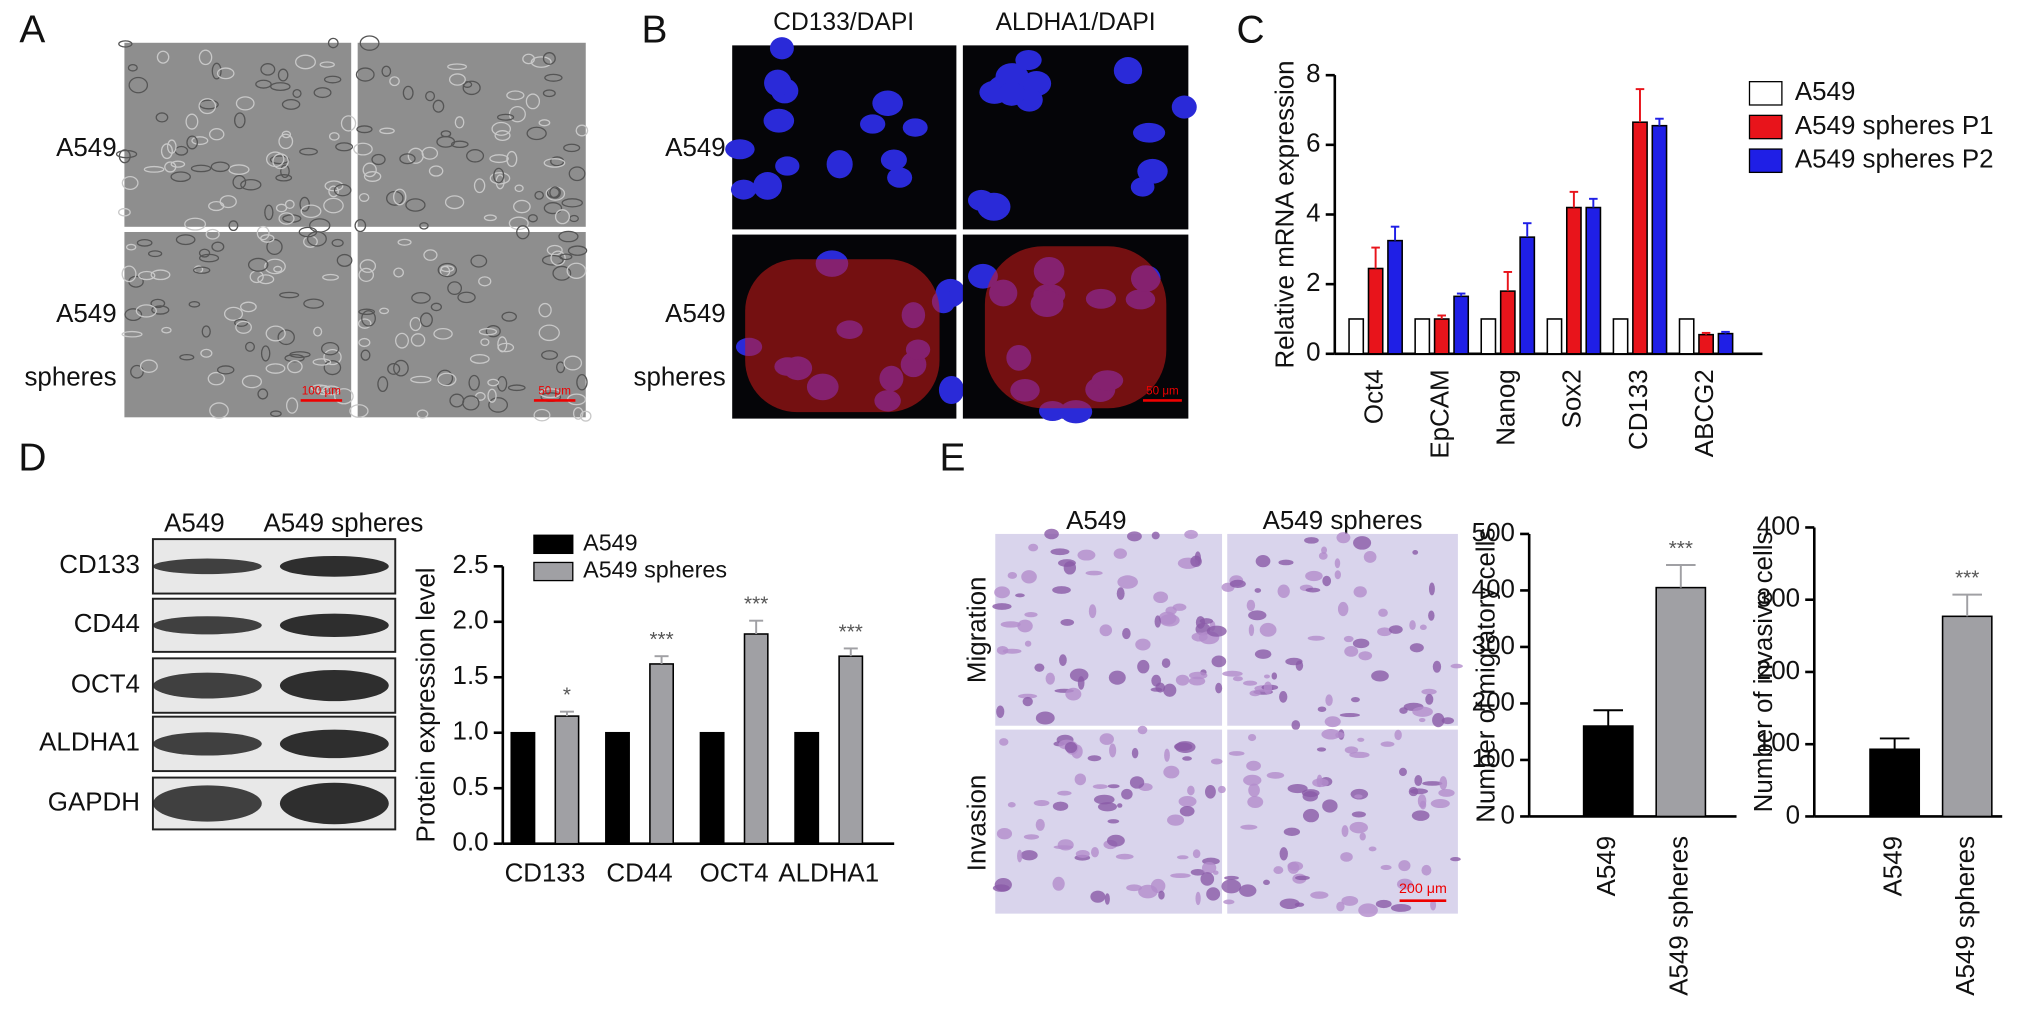 Image resolution: width=2032 pixels, height=1029 pixels. Describe the element at coordinates (1508, 815) in the screenshot. I see `y-tick-label: 0` at that location.